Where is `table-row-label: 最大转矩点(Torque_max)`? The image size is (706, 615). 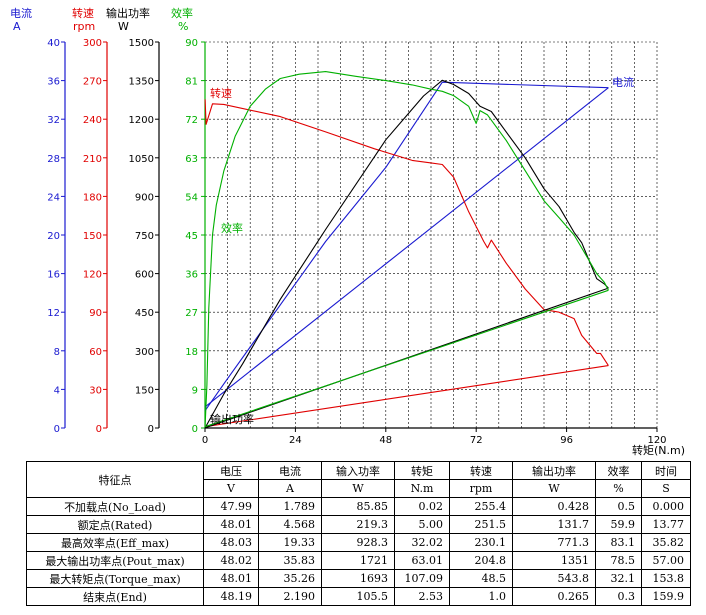 table-row-label: 最大转矩点(Torque_max) is located at coordinates (115, 578).